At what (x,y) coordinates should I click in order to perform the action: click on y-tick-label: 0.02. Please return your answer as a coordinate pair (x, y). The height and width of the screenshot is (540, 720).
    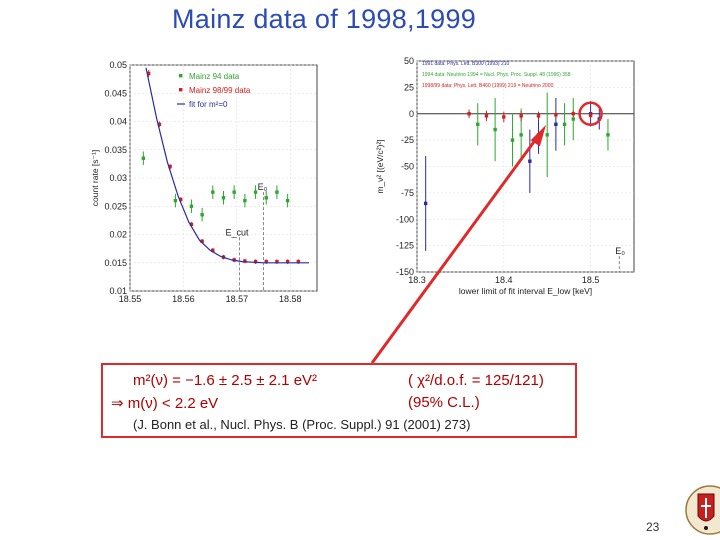
    Looking at the image, I should click on (118, 235).